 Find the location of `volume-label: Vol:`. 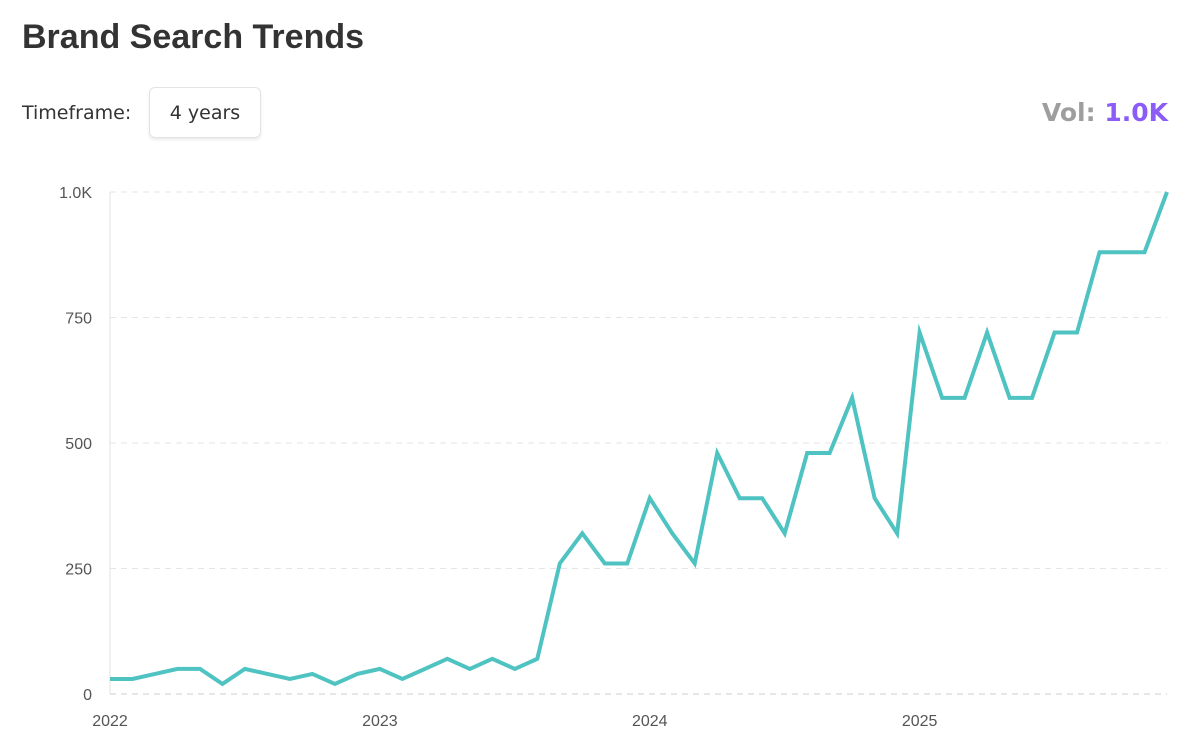

volume-label: Vol: is located at coordinates (1068, 112).